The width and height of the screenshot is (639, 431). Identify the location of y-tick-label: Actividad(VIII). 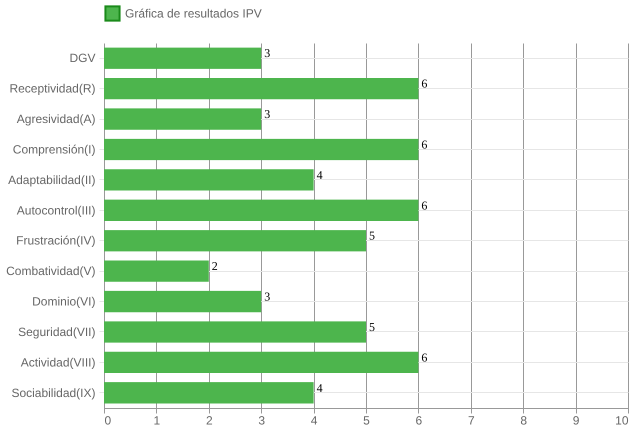
(58, 362).